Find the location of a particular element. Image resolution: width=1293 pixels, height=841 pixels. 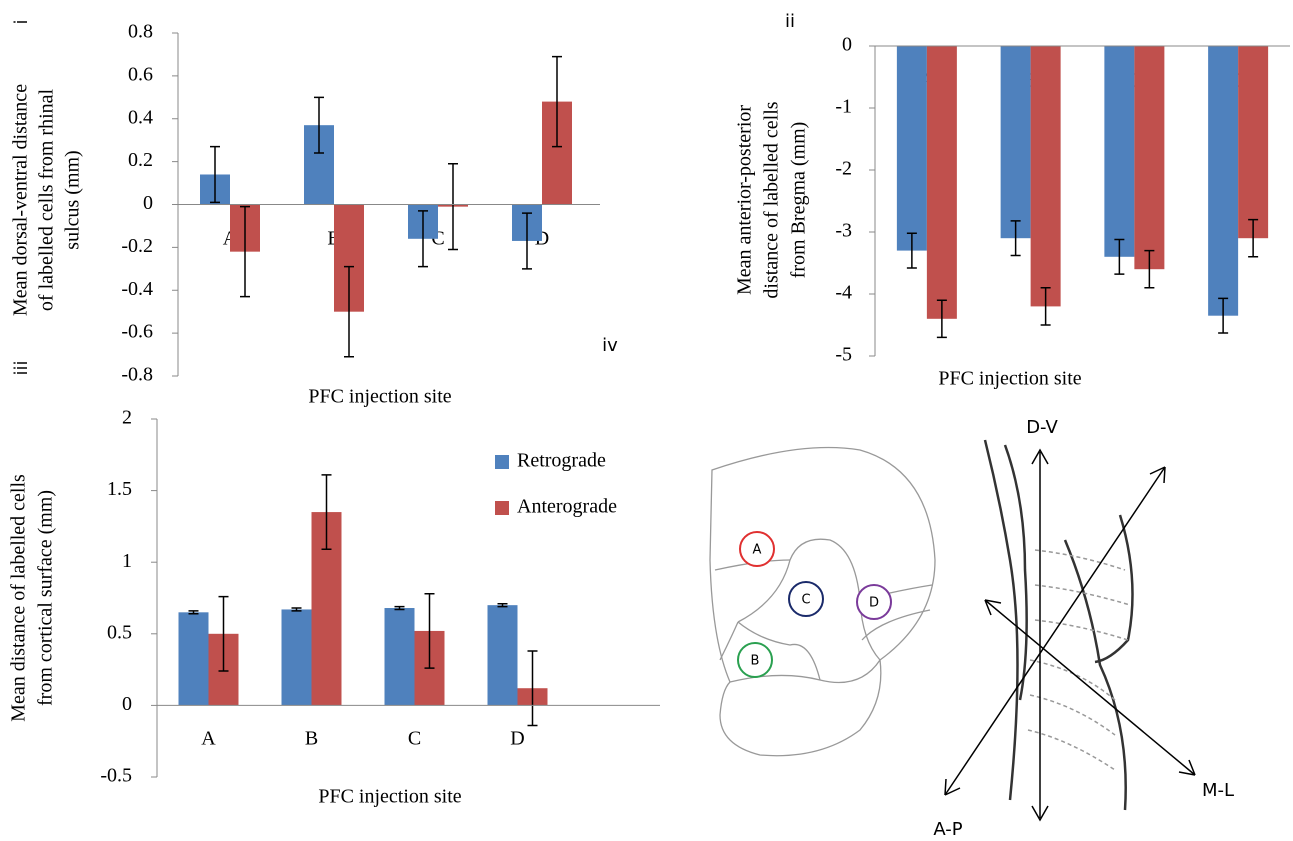

y-tick-label: 2 is located at coordinates (127, 418).